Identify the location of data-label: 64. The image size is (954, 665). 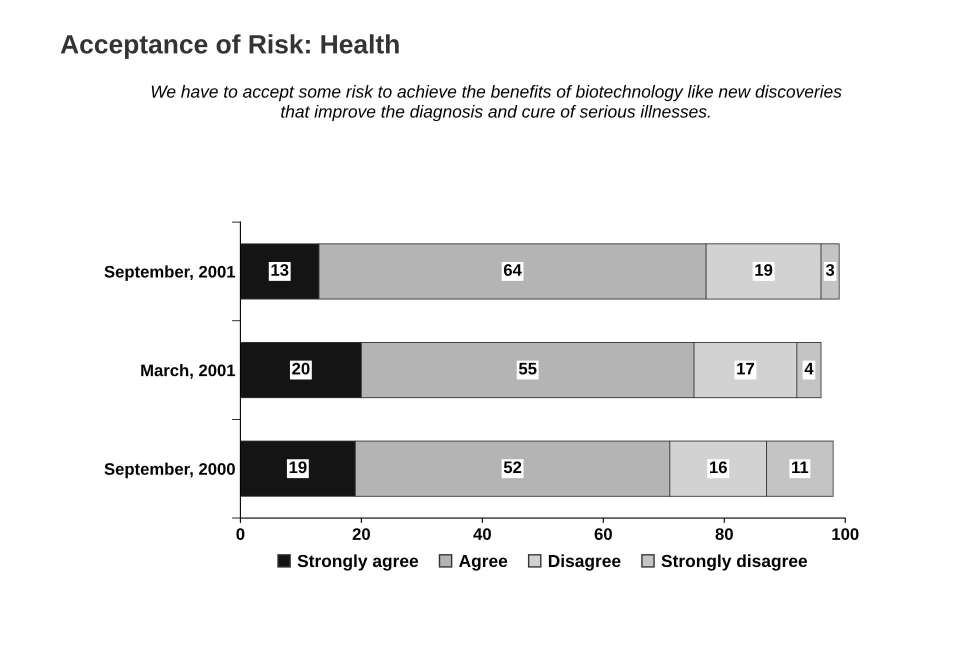
(513, 270).